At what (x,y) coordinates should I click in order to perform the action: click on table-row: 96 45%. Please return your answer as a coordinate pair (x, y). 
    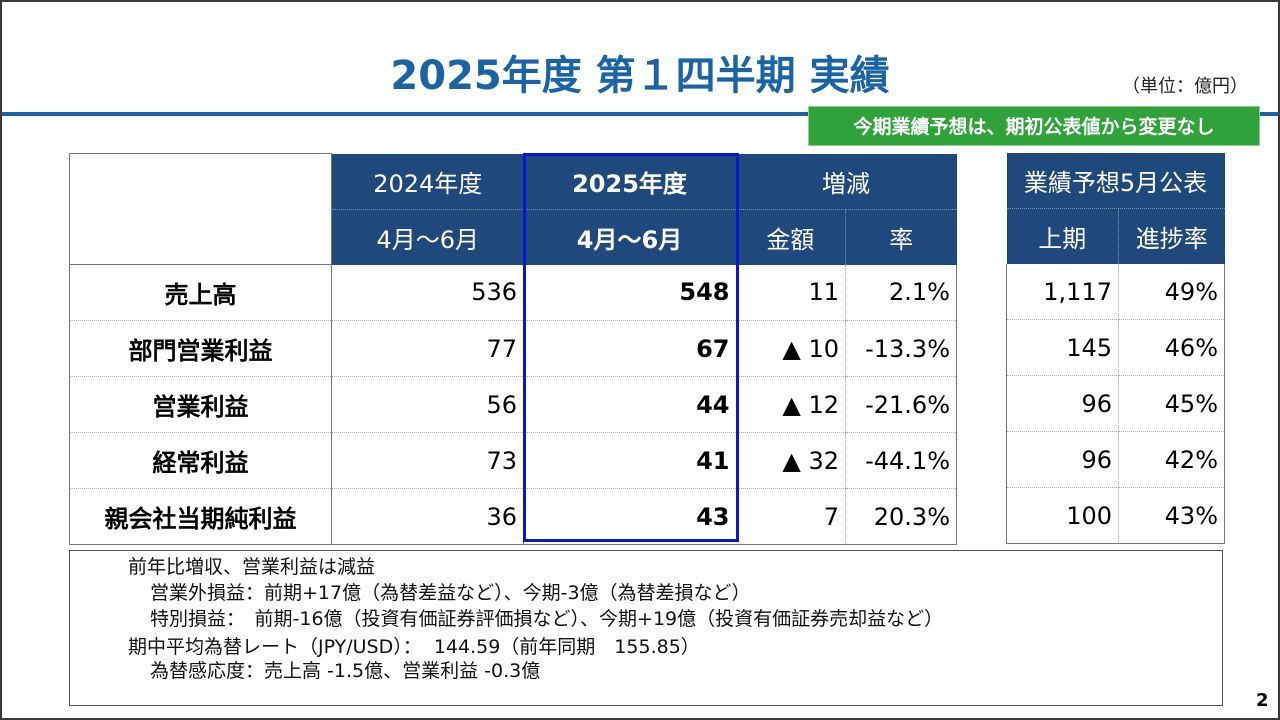
    Looking at the image, I should click on (1115, 403).